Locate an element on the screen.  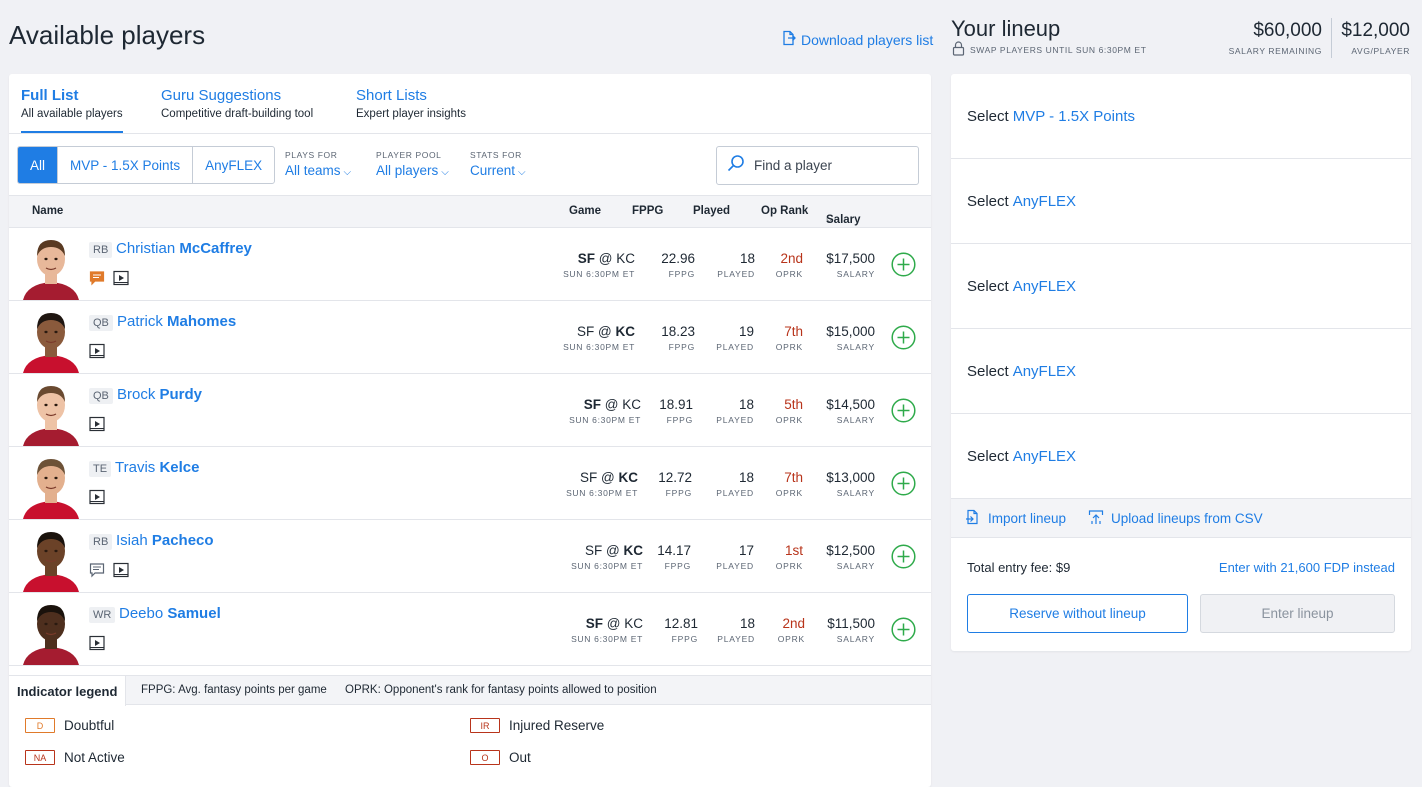
tab-full-list: Full List All available players is located at coordinates (72, 110).